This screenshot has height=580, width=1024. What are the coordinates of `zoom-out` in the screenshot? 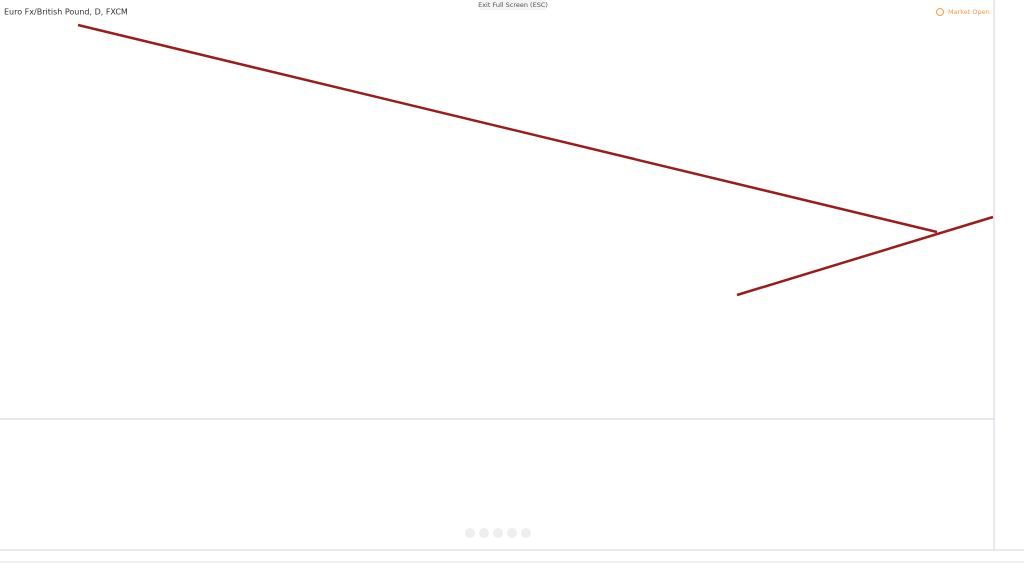 It's located at (470, 533).